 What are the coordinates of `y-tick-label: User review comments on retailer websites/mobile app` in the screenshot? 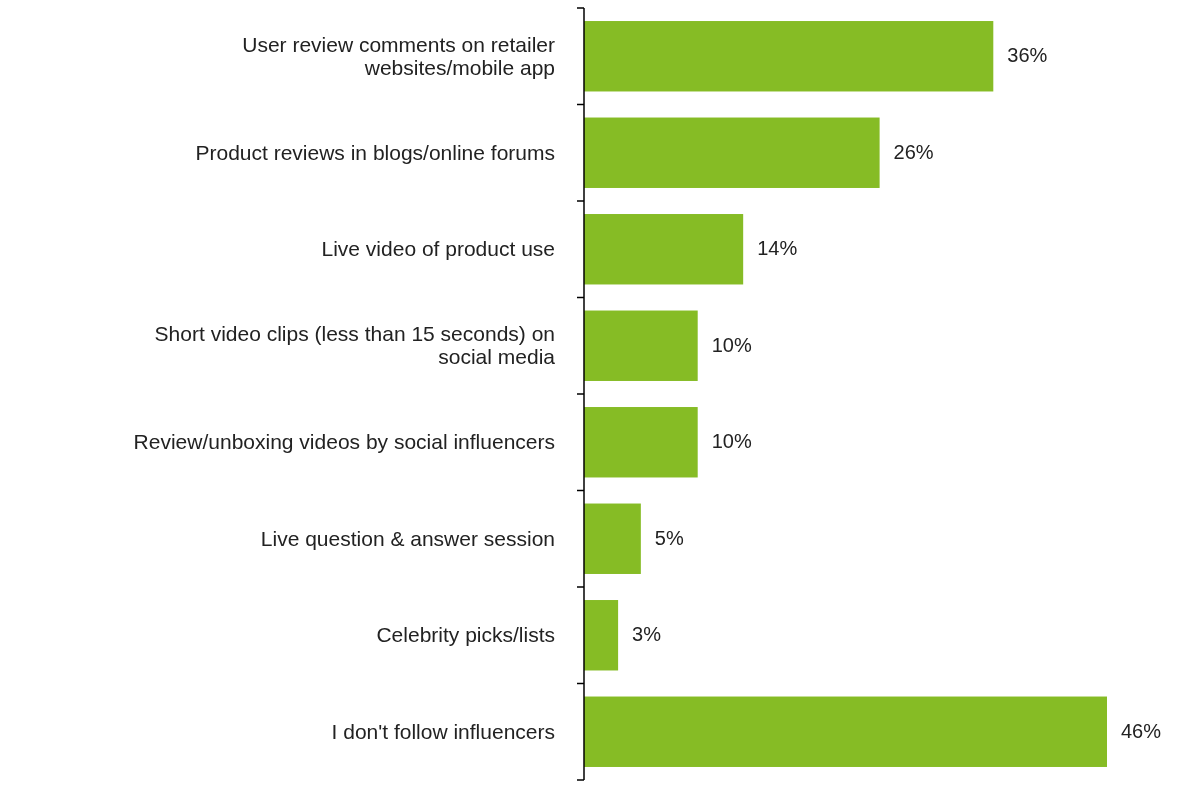 It's located at (399, 55).